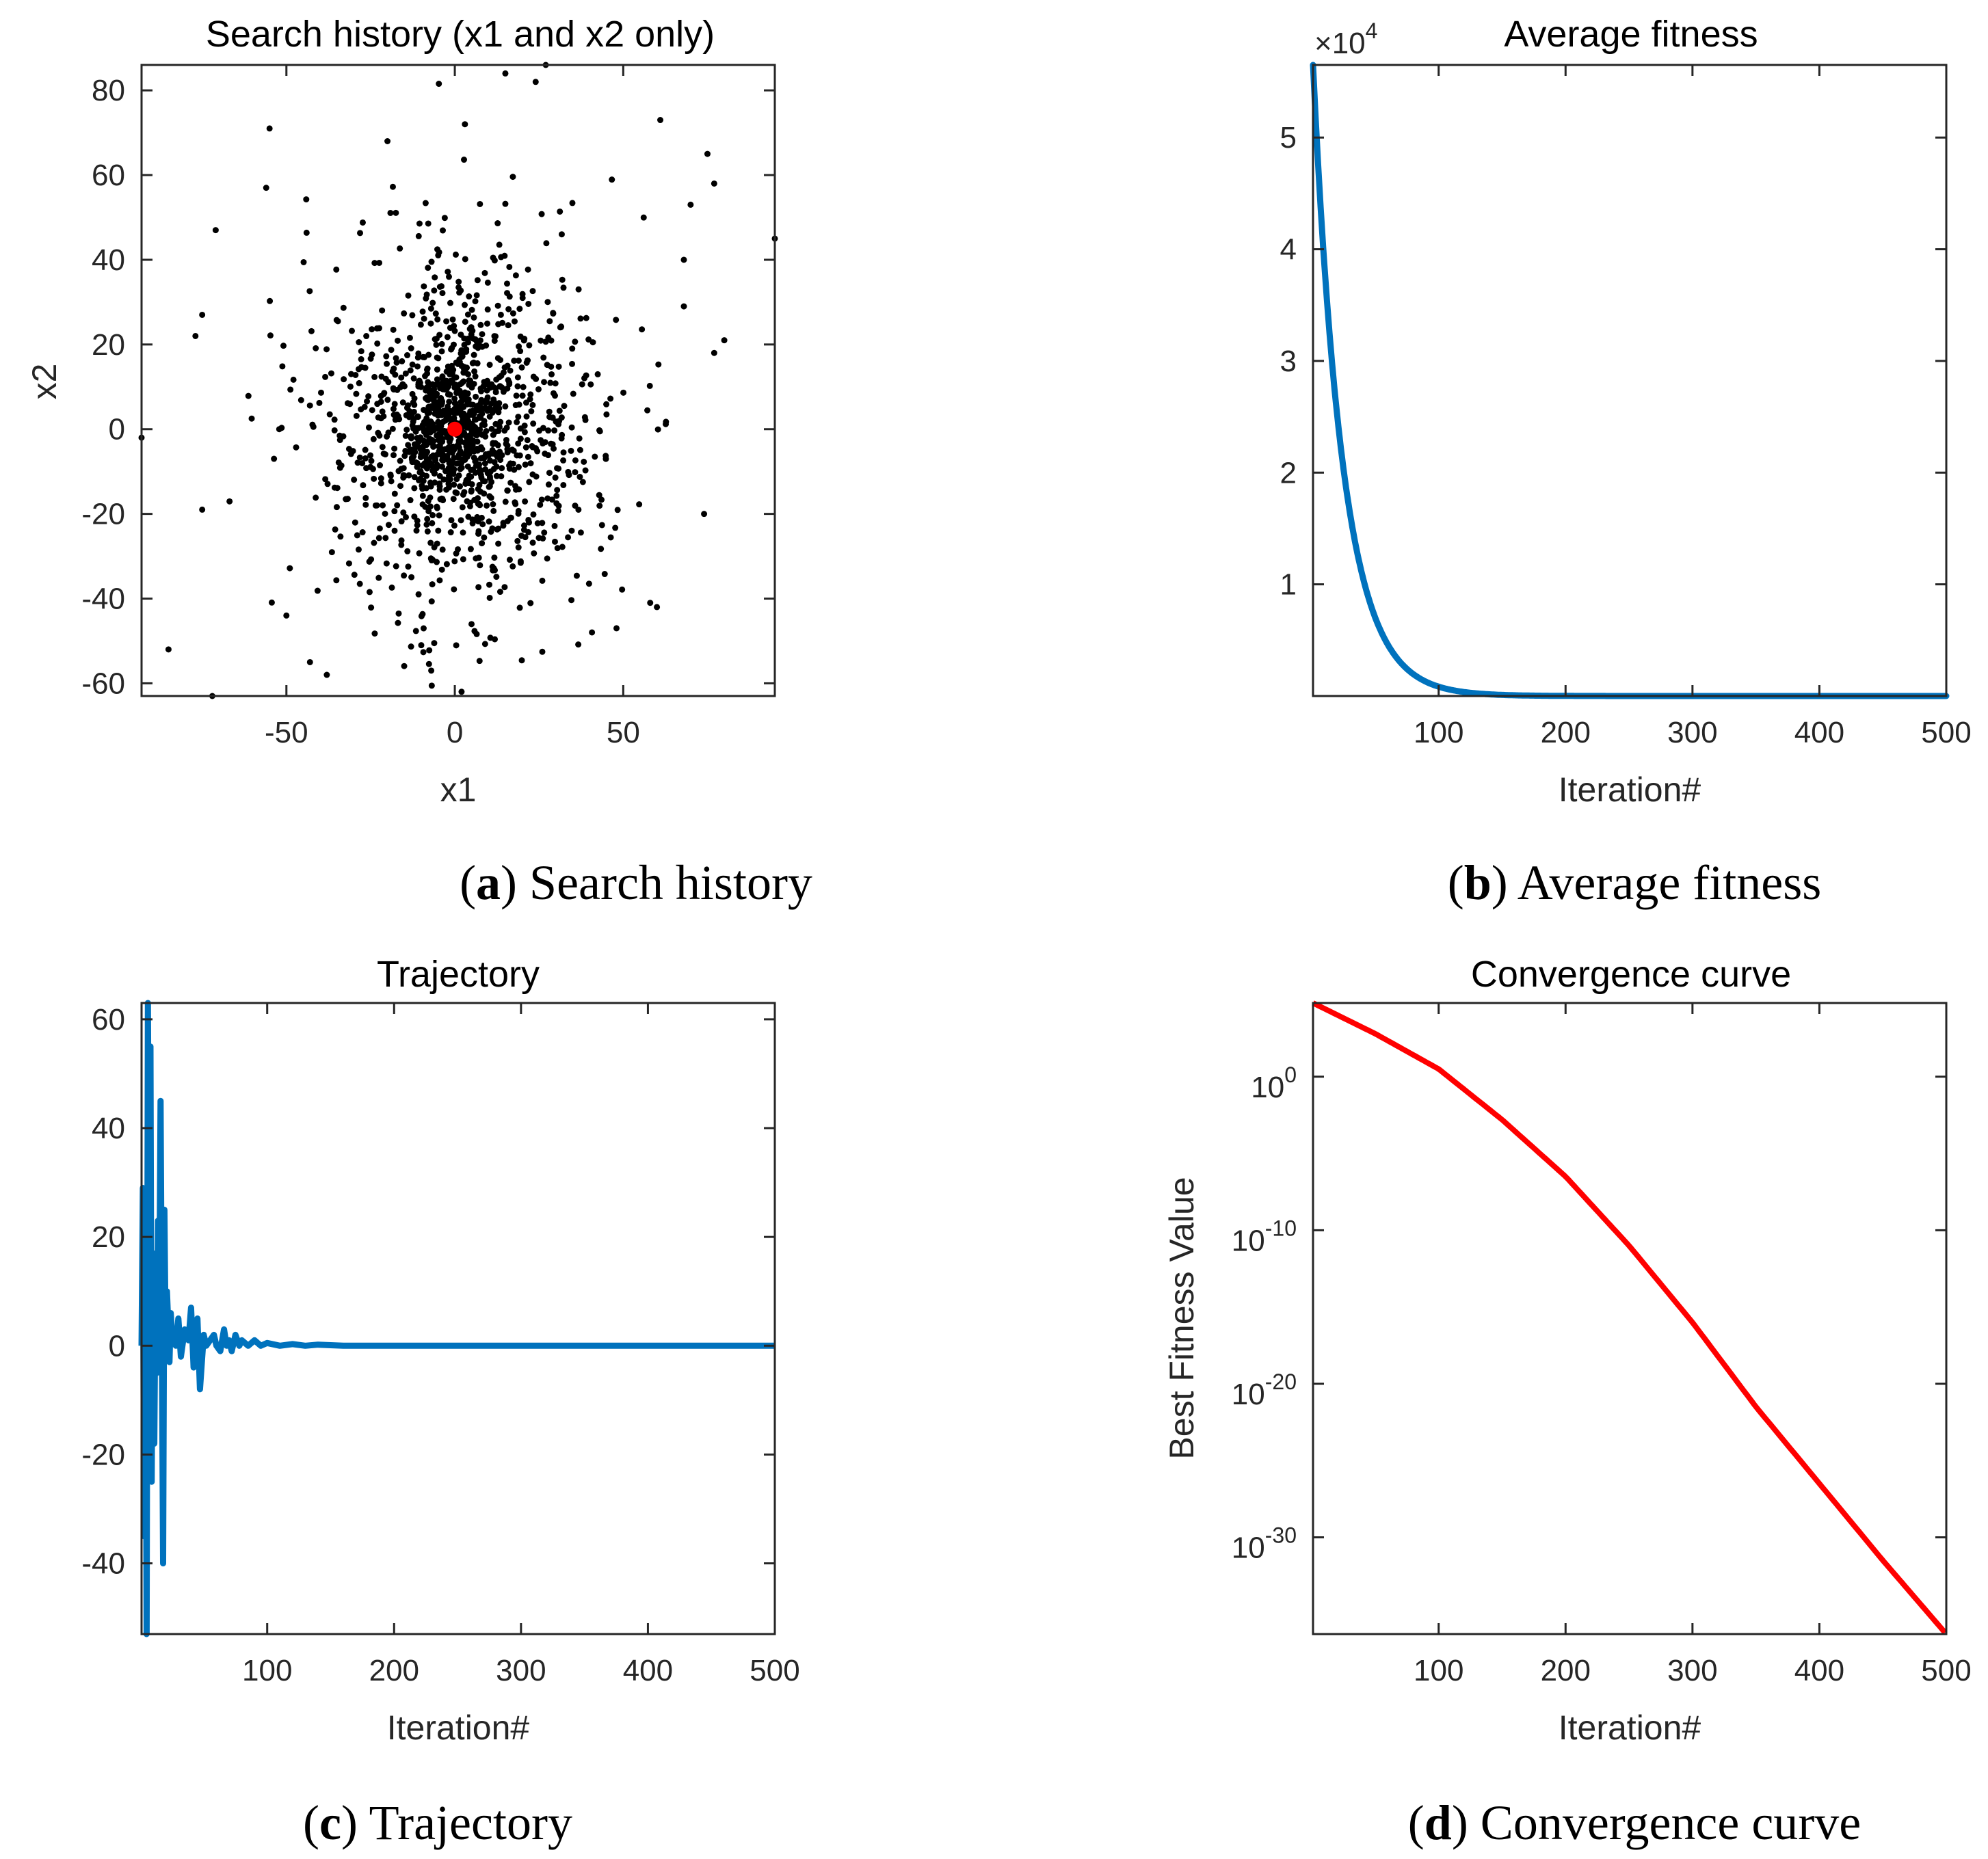 The width and height of the screenshot is (1988, 1859). What do you see at coordinates (330, 1822) in the screenshot?
I see `caption-c-letter: c` at bounding box center [330, 1822].